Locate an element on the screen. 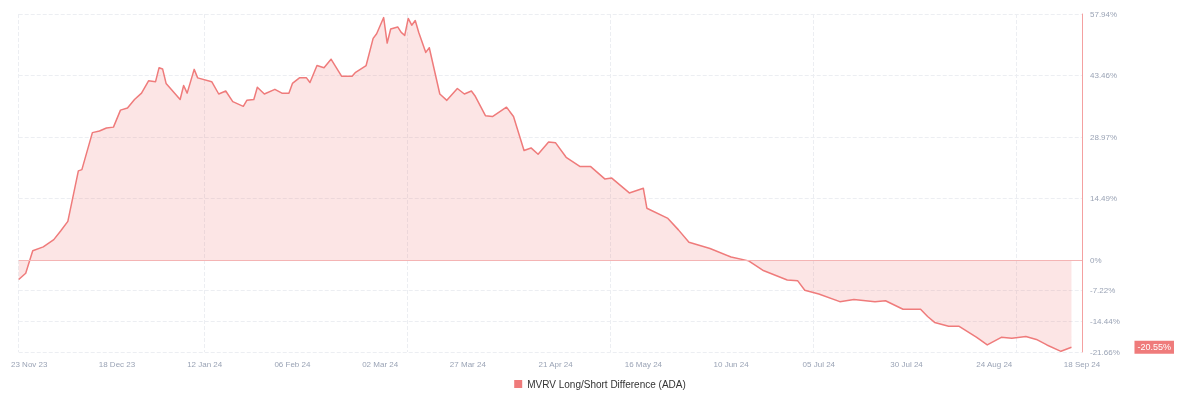 Image resolution: width=1200 pixels, height=406 pixels. y-tick-label: -14.44% is located at coordinates (1105, 321).